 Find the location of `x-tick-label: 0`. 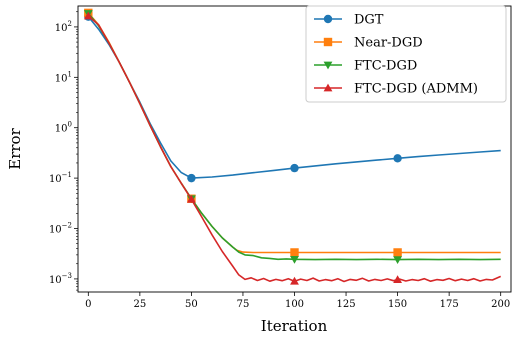

x-tick-label: 0 is located at coordinates (88, 304).